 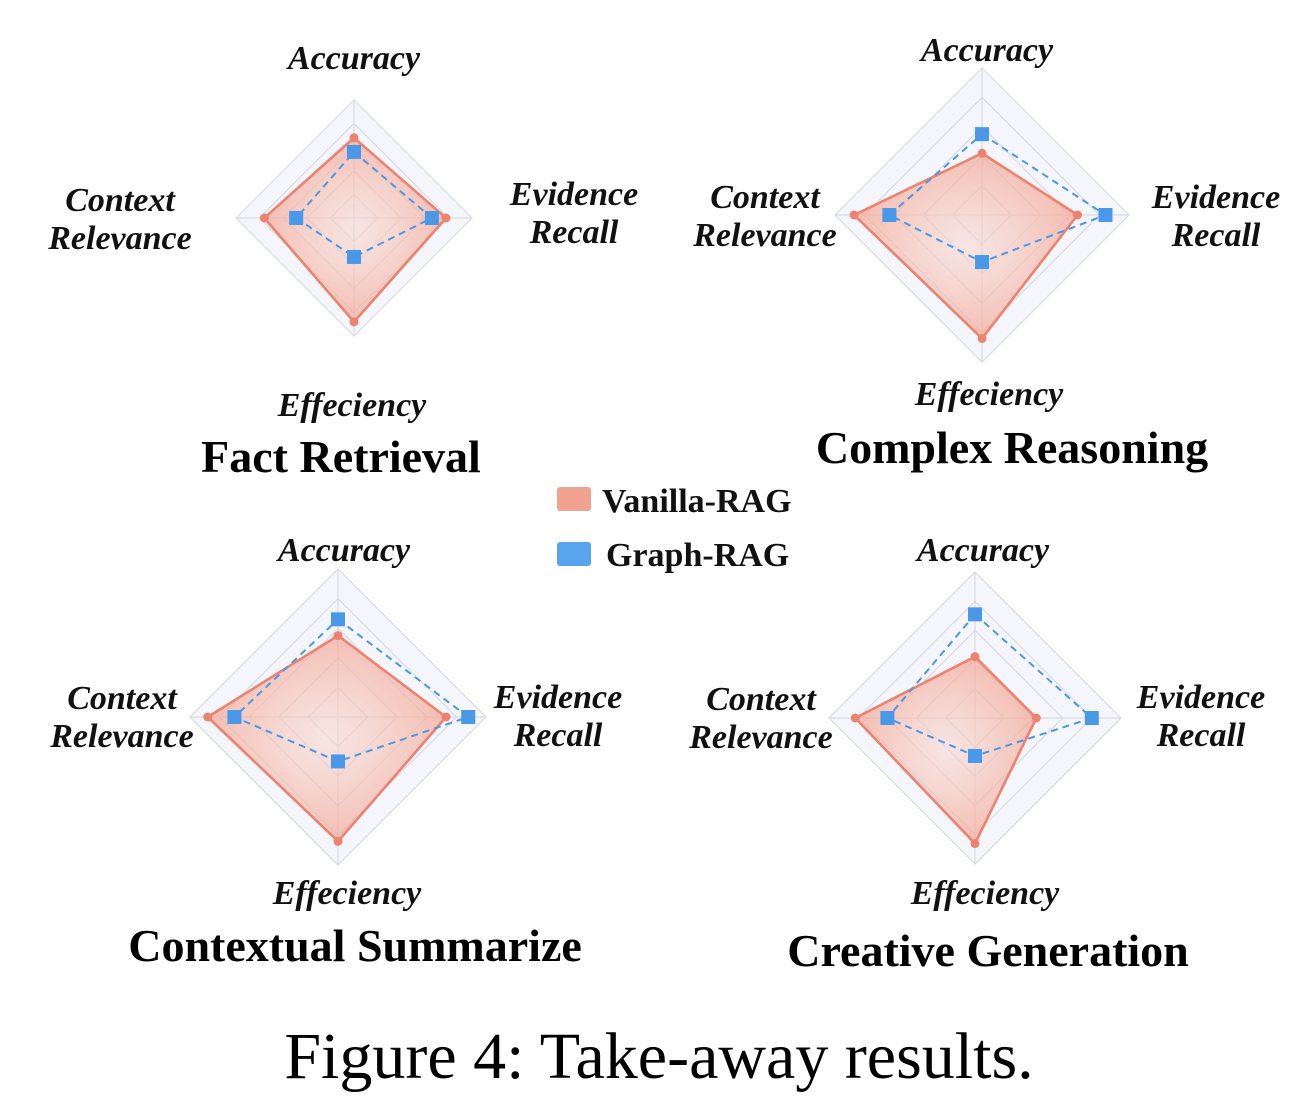 I want to click on panel-title: Creative Generation, so click(x=988, y=950).